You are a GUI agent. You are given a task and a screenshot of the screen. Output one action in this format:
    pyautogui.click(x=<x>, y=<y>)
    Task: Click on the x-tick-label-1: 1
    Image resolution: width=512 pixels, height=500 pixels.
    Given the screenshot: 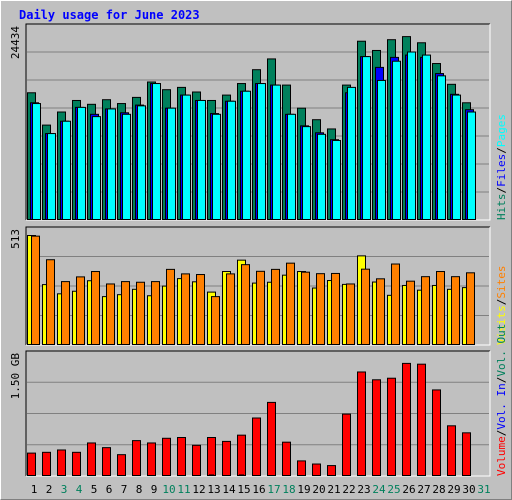 What is the action you would take?
    pyautogui.click(x=34, y=489)
    